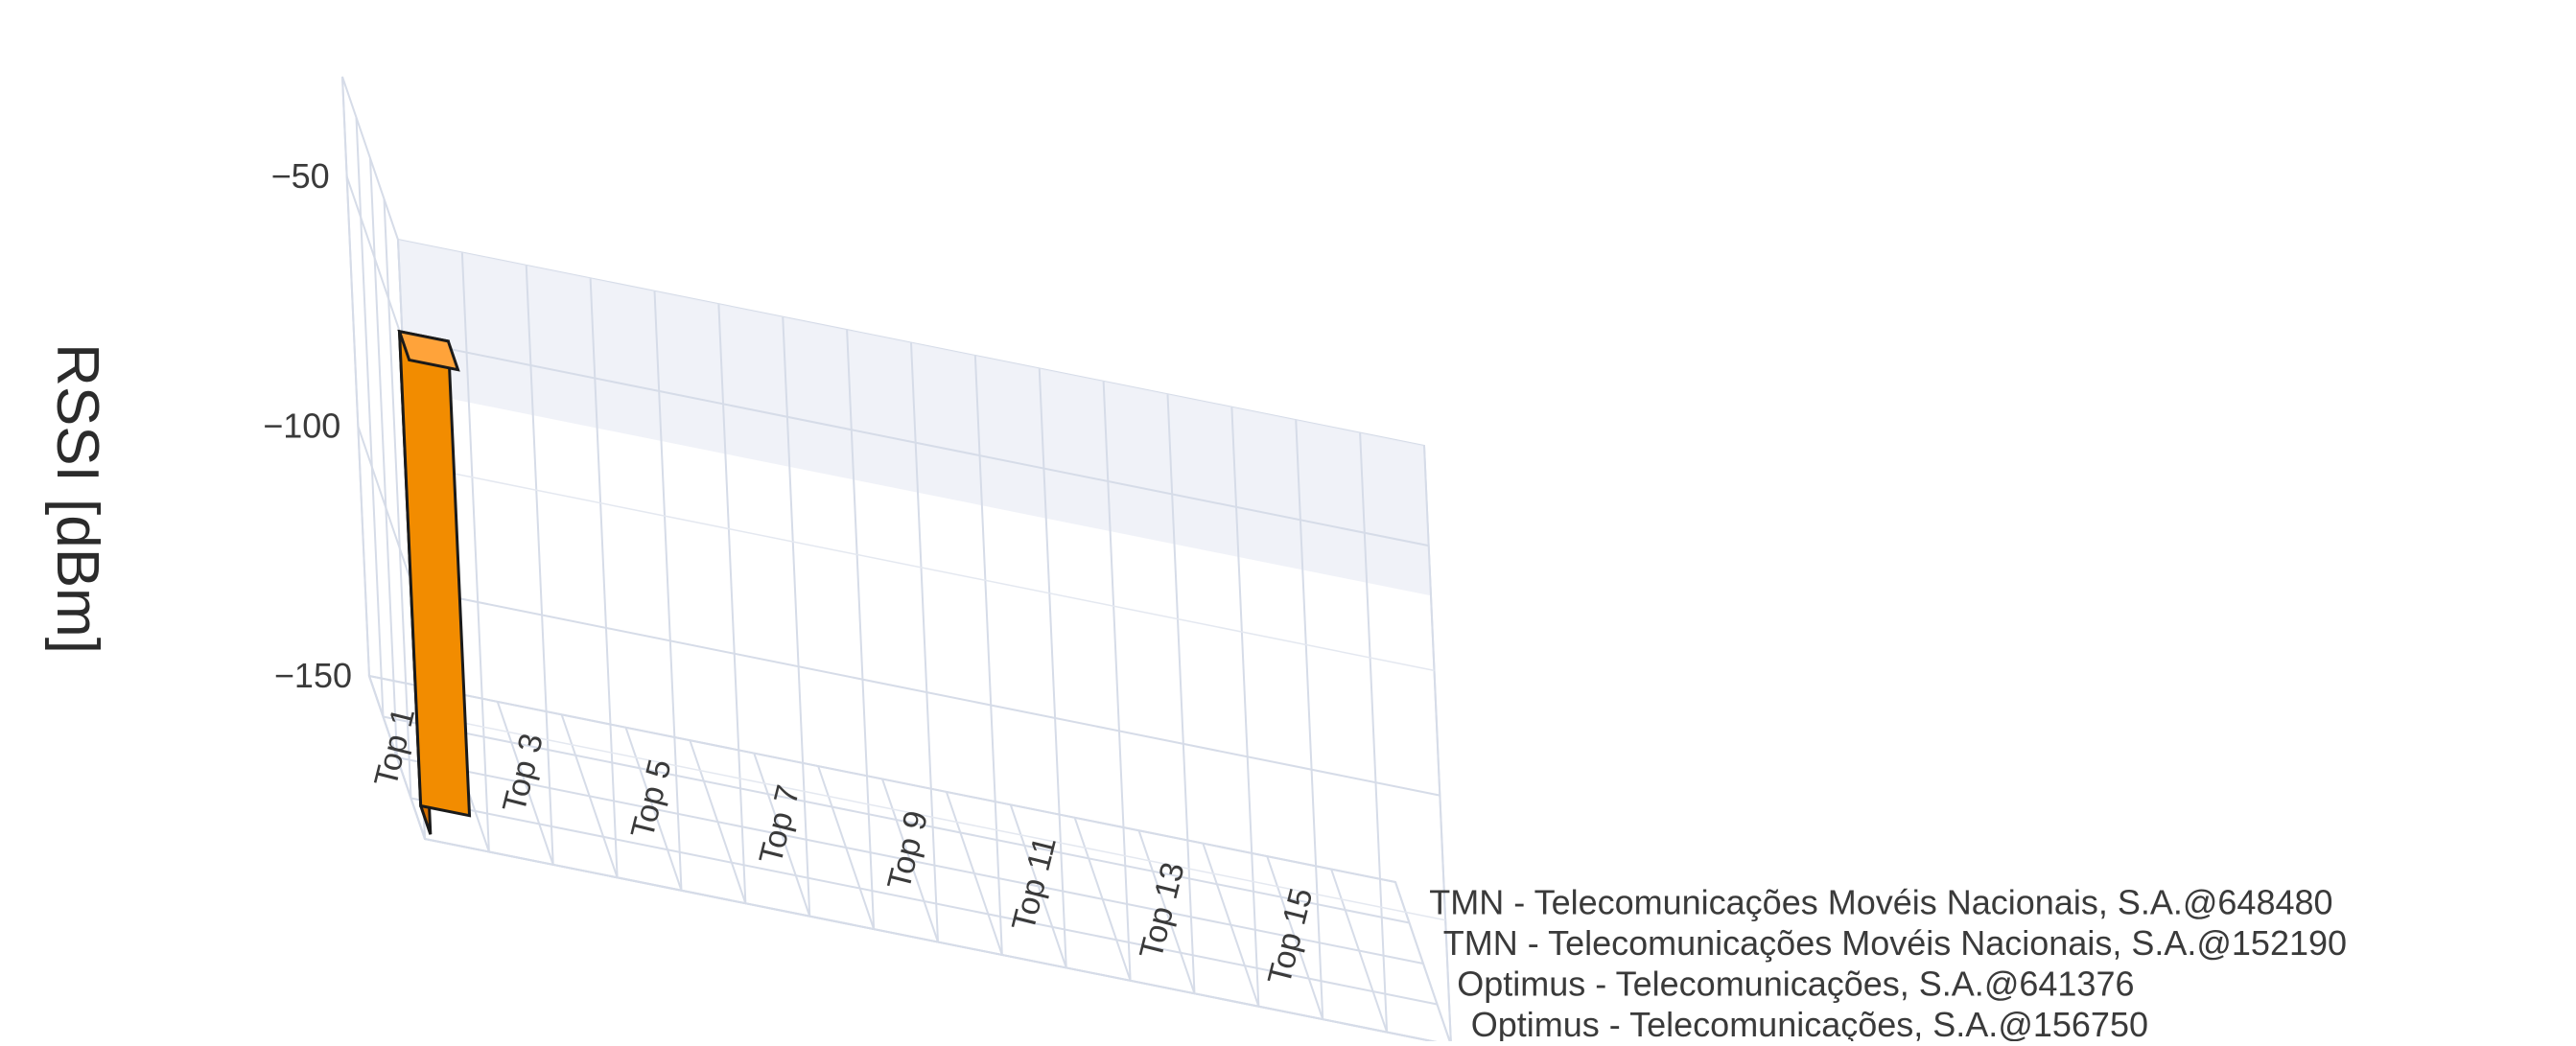  What do you see at coordinates (300, 176) in the screenshot?
I see `z-tick-label: −50` at bounding box center [300, 176].